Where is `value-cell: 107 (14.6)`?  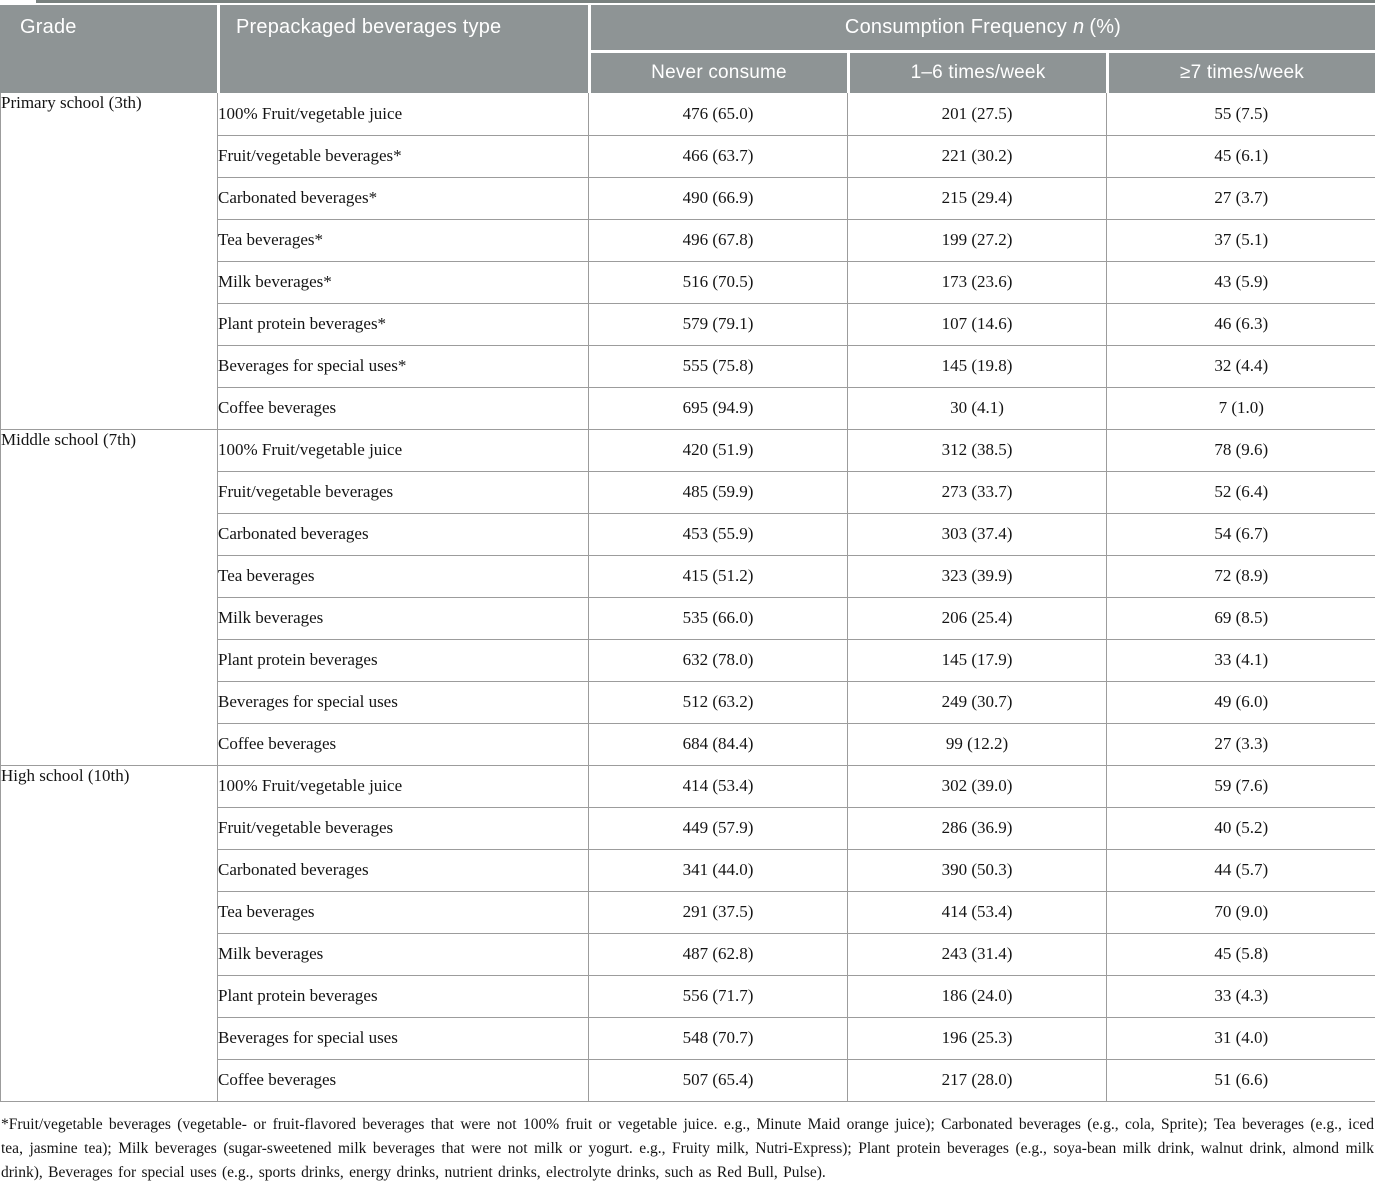 value-cell: 107 (14.6) is located at coordinates (977, 324).